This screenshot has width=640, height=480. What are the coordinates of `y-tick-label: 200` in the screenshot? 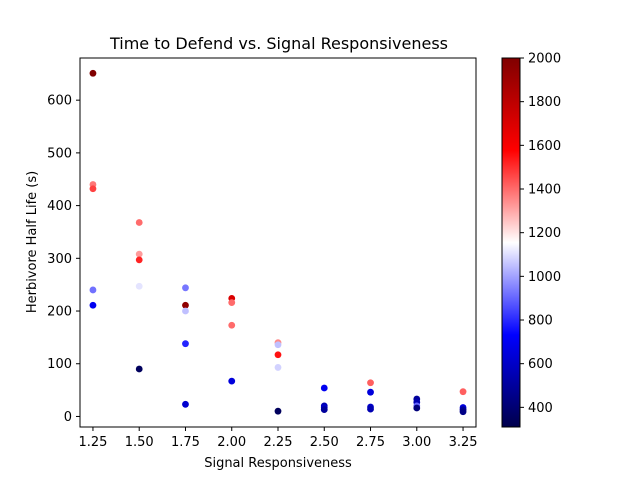 It's located at (59, 312).